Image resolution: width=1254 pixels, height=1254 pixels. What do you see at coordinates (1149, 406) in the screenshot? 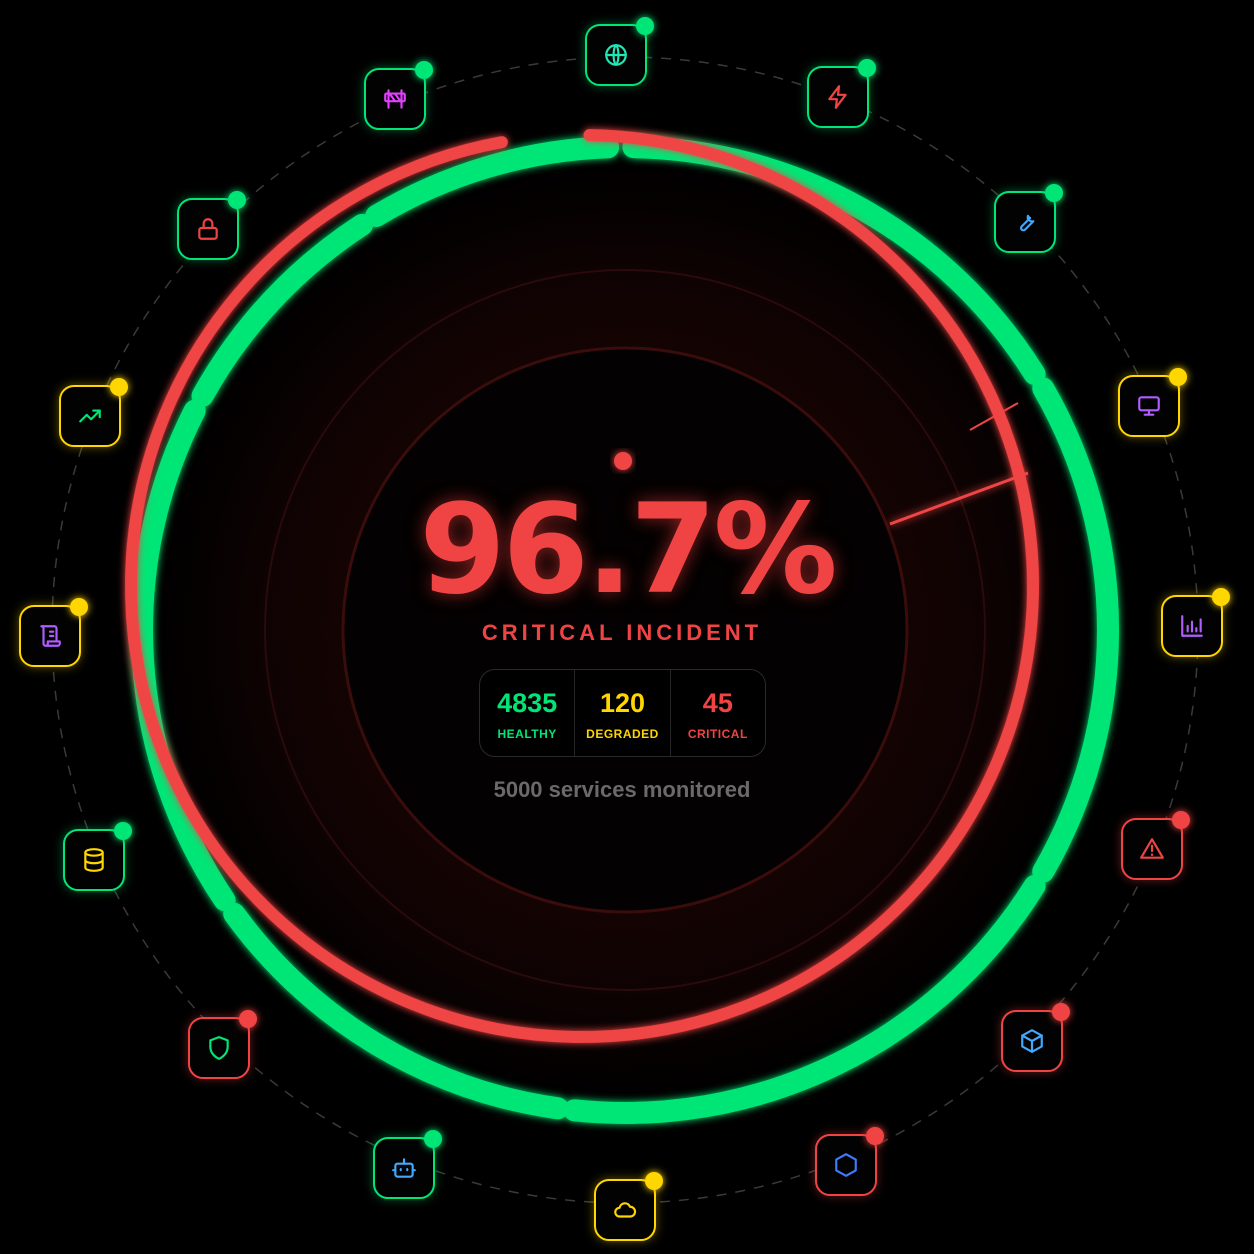
I see `monitor-icon` at bounding box center [1149, 406].